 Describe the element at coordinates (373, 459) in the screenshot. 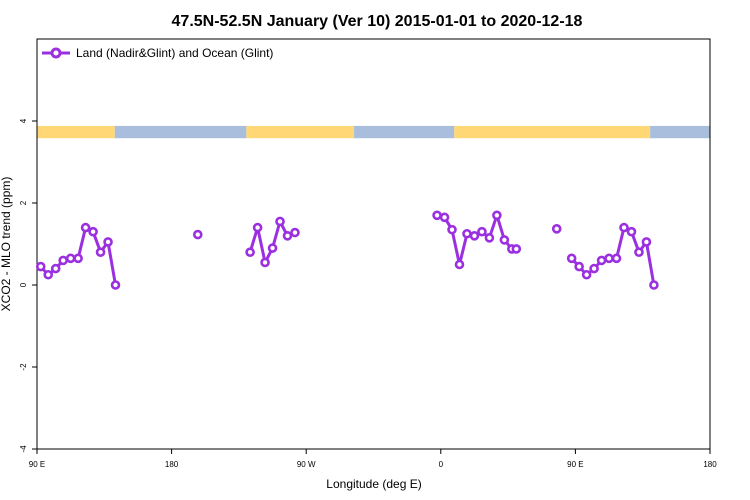

I see `x-axis: 90 E 180 90 W 0 90 E 180` at that location.